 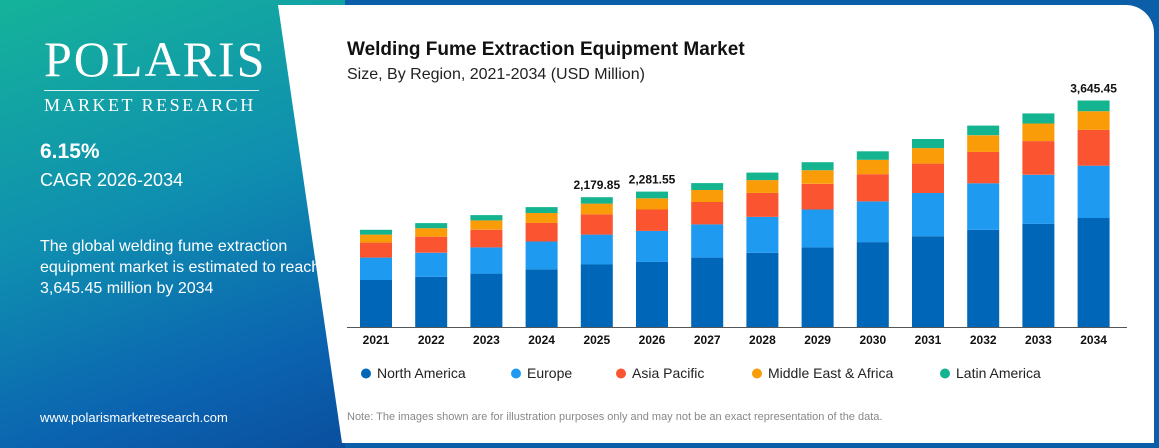 What do you see at coordinates (762, 235) in the screenshot?
I see `bar-2028-europe` at bounding box center [762, 235].